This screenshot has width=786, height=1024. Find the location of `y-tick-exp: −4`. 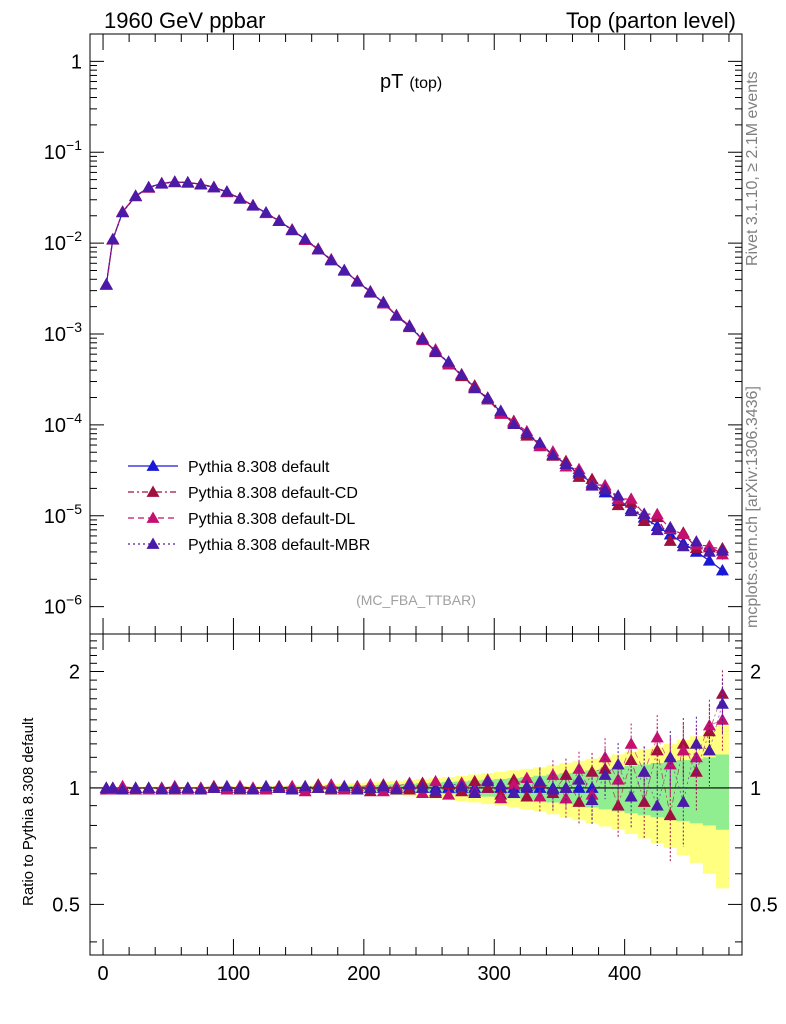

y-tick-exp: −4 is located at coordinates (74, 418).